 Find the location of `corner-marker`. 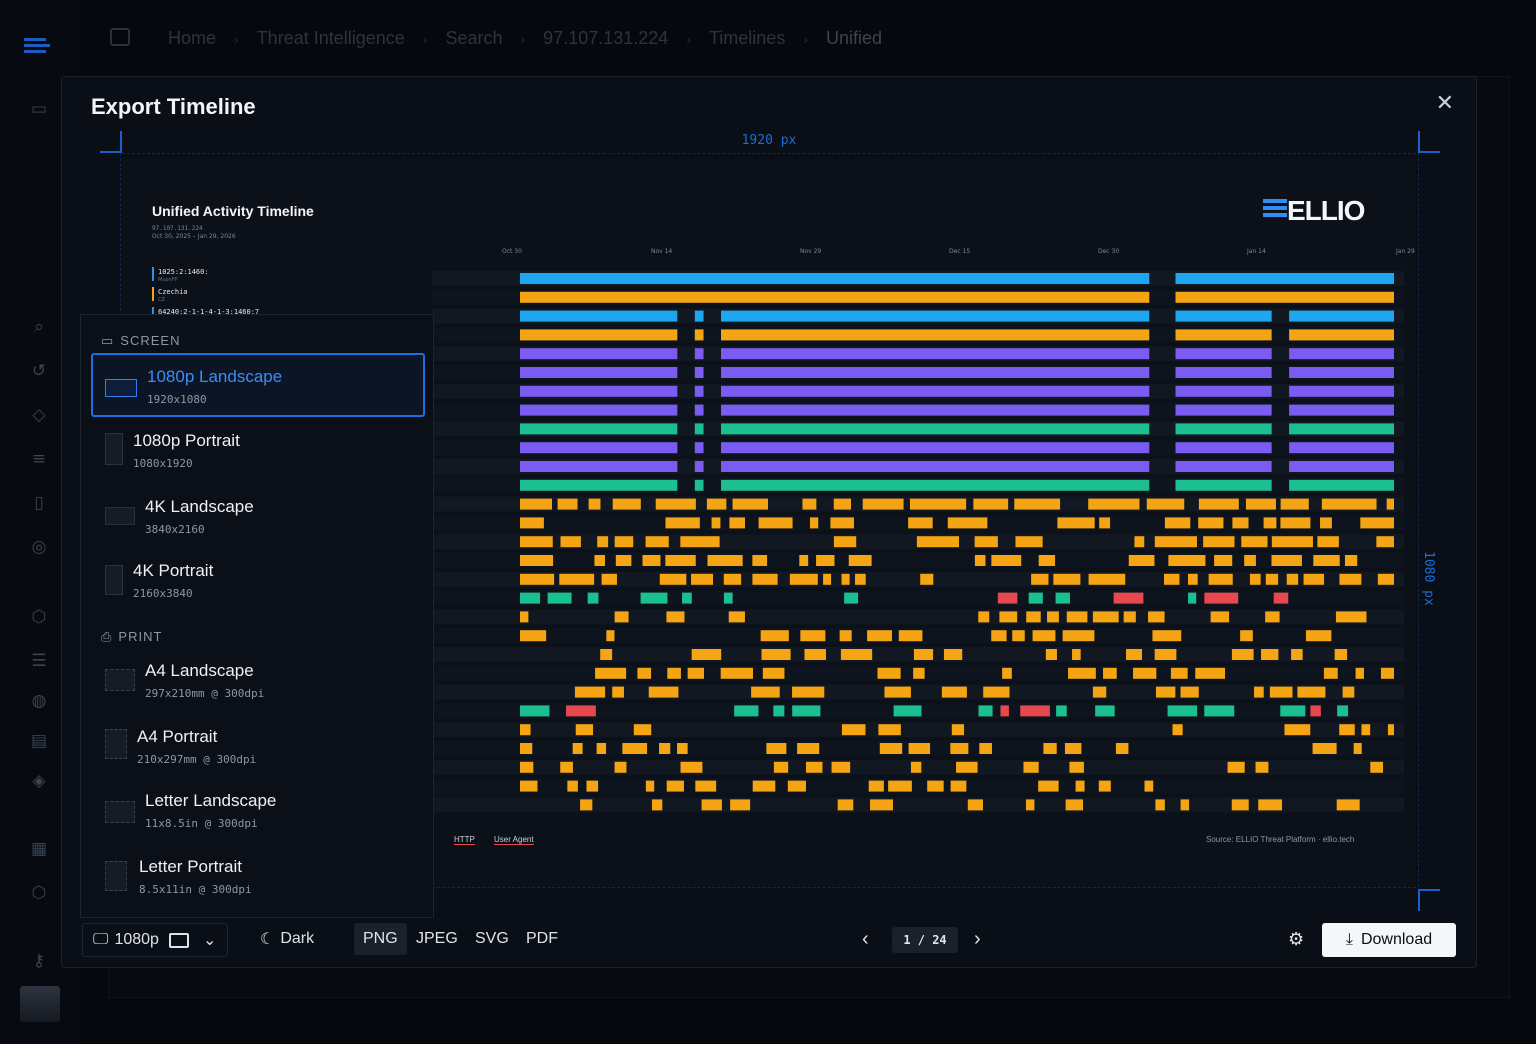

corner-marker is located at coordinates (1429, 142).